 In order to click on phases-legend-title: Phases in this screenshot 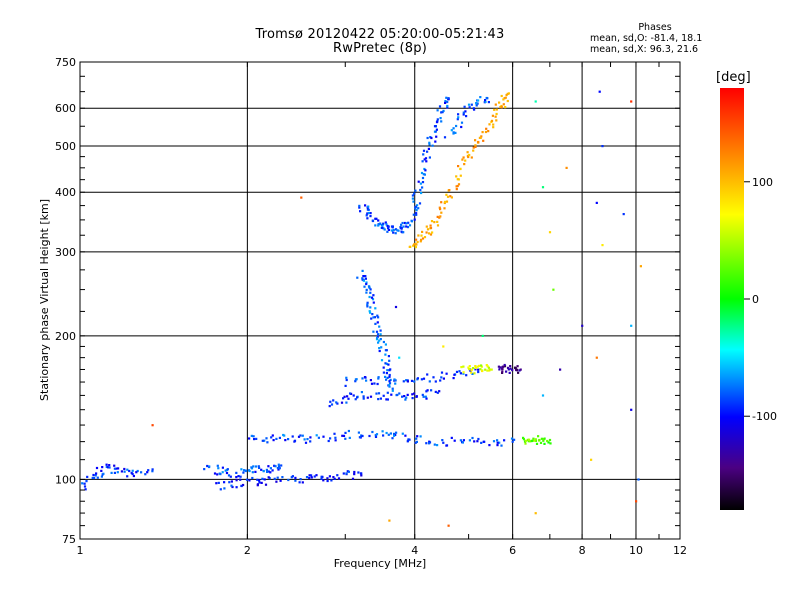, I will do `click(655, 27)`.